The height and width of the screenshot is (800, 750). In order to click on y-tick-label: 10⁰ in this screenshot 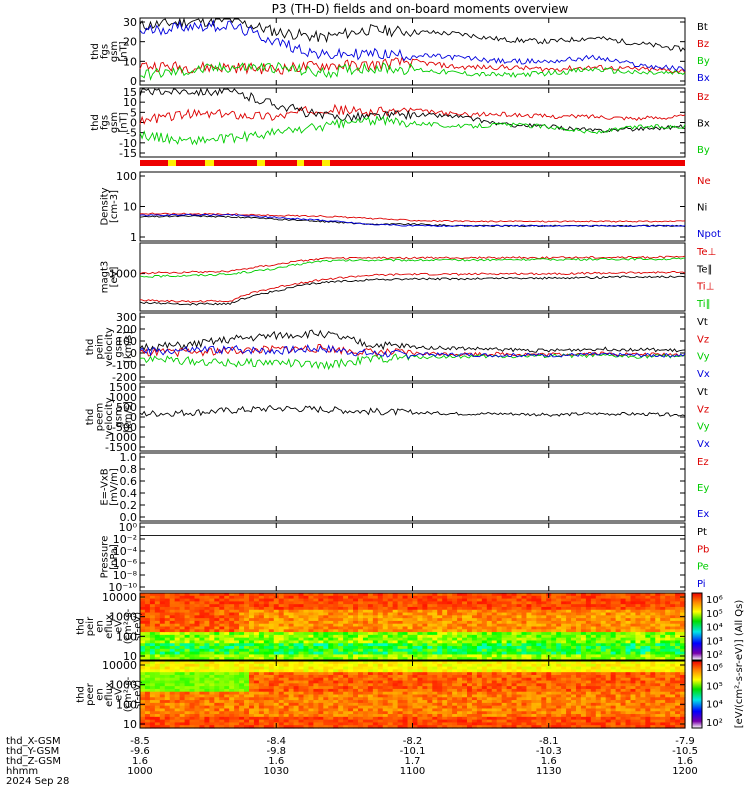, I will do `click(128, 527)`.